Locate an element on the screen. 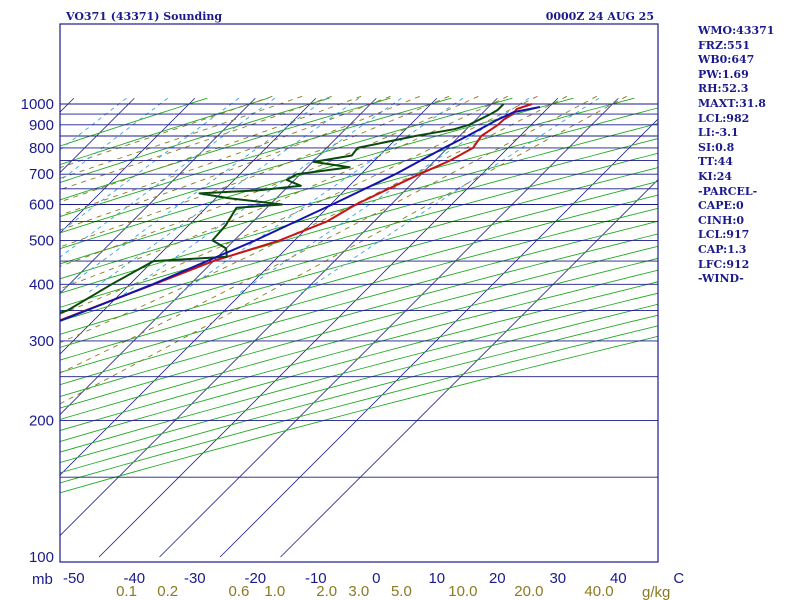 The height and width of the screenshot is (600, 800). temperature-label: -30 is located at coordinates (195, 578).